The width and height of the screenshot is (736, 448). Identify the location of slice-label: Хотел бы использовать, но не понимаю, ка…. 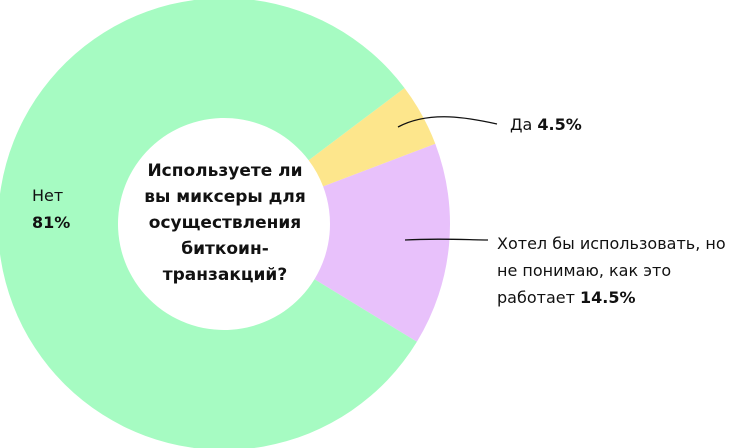
(616, 270).